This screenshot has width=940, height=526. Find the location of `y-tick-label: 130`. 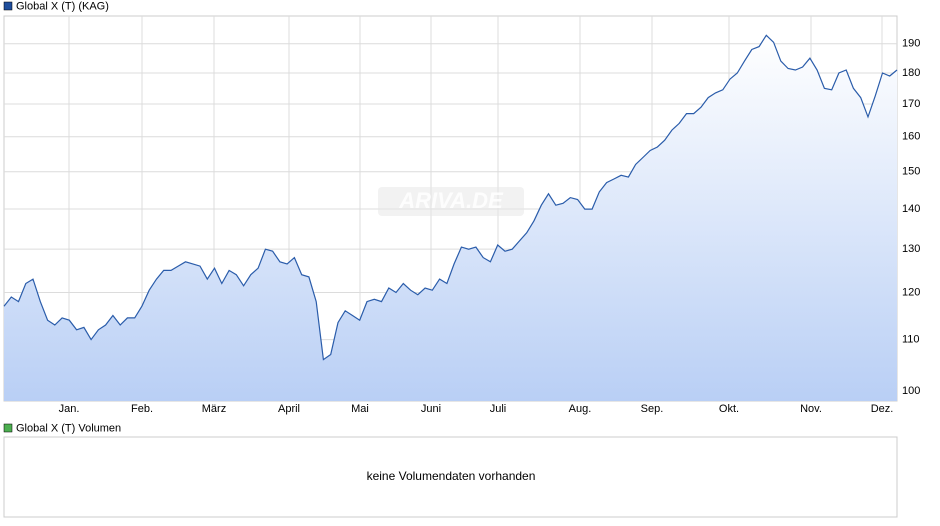

y-tick-label: 130 is located at coordinates (911, 249).